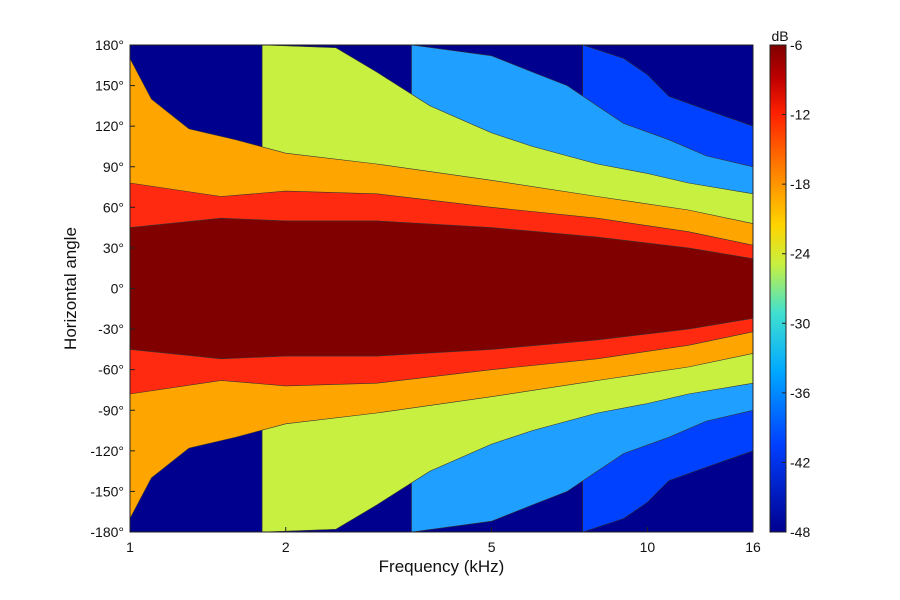  I want to click on x-tick-label: 2, so click(286, 547).